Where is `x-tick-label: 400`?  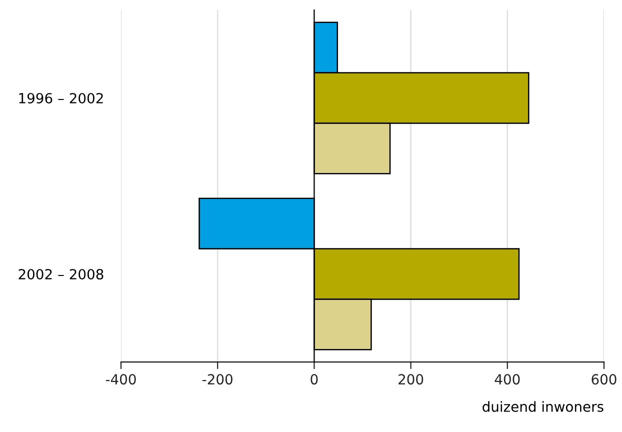 x-tick-label: 400 is located at coordinates (507, 379).